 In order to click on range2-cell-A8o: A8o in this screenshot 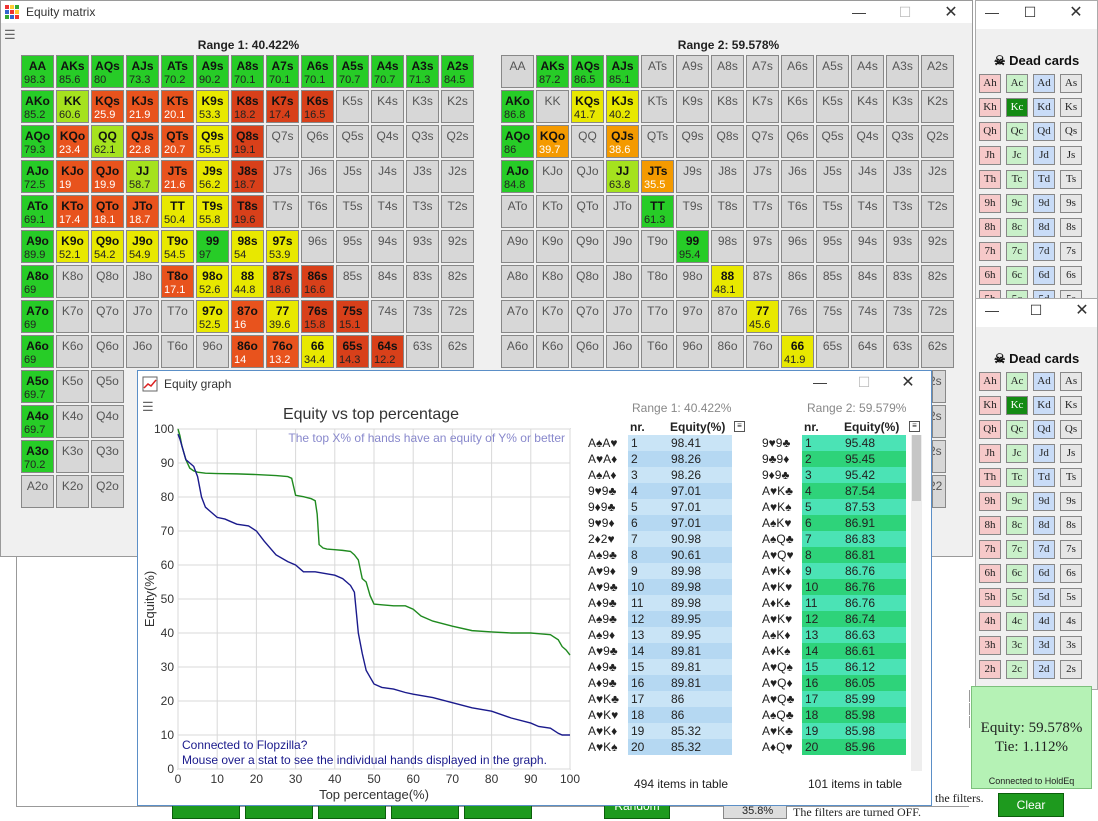, I will do `click(517, 281)`.